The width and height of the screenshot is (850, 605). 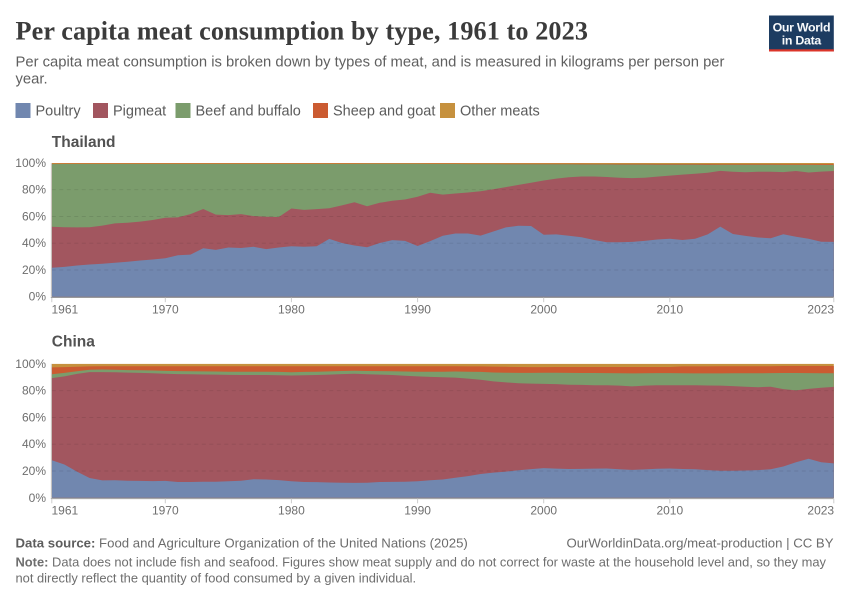 I want to click on svg-text: Beef and buffalo, so click(x=248, y=112).